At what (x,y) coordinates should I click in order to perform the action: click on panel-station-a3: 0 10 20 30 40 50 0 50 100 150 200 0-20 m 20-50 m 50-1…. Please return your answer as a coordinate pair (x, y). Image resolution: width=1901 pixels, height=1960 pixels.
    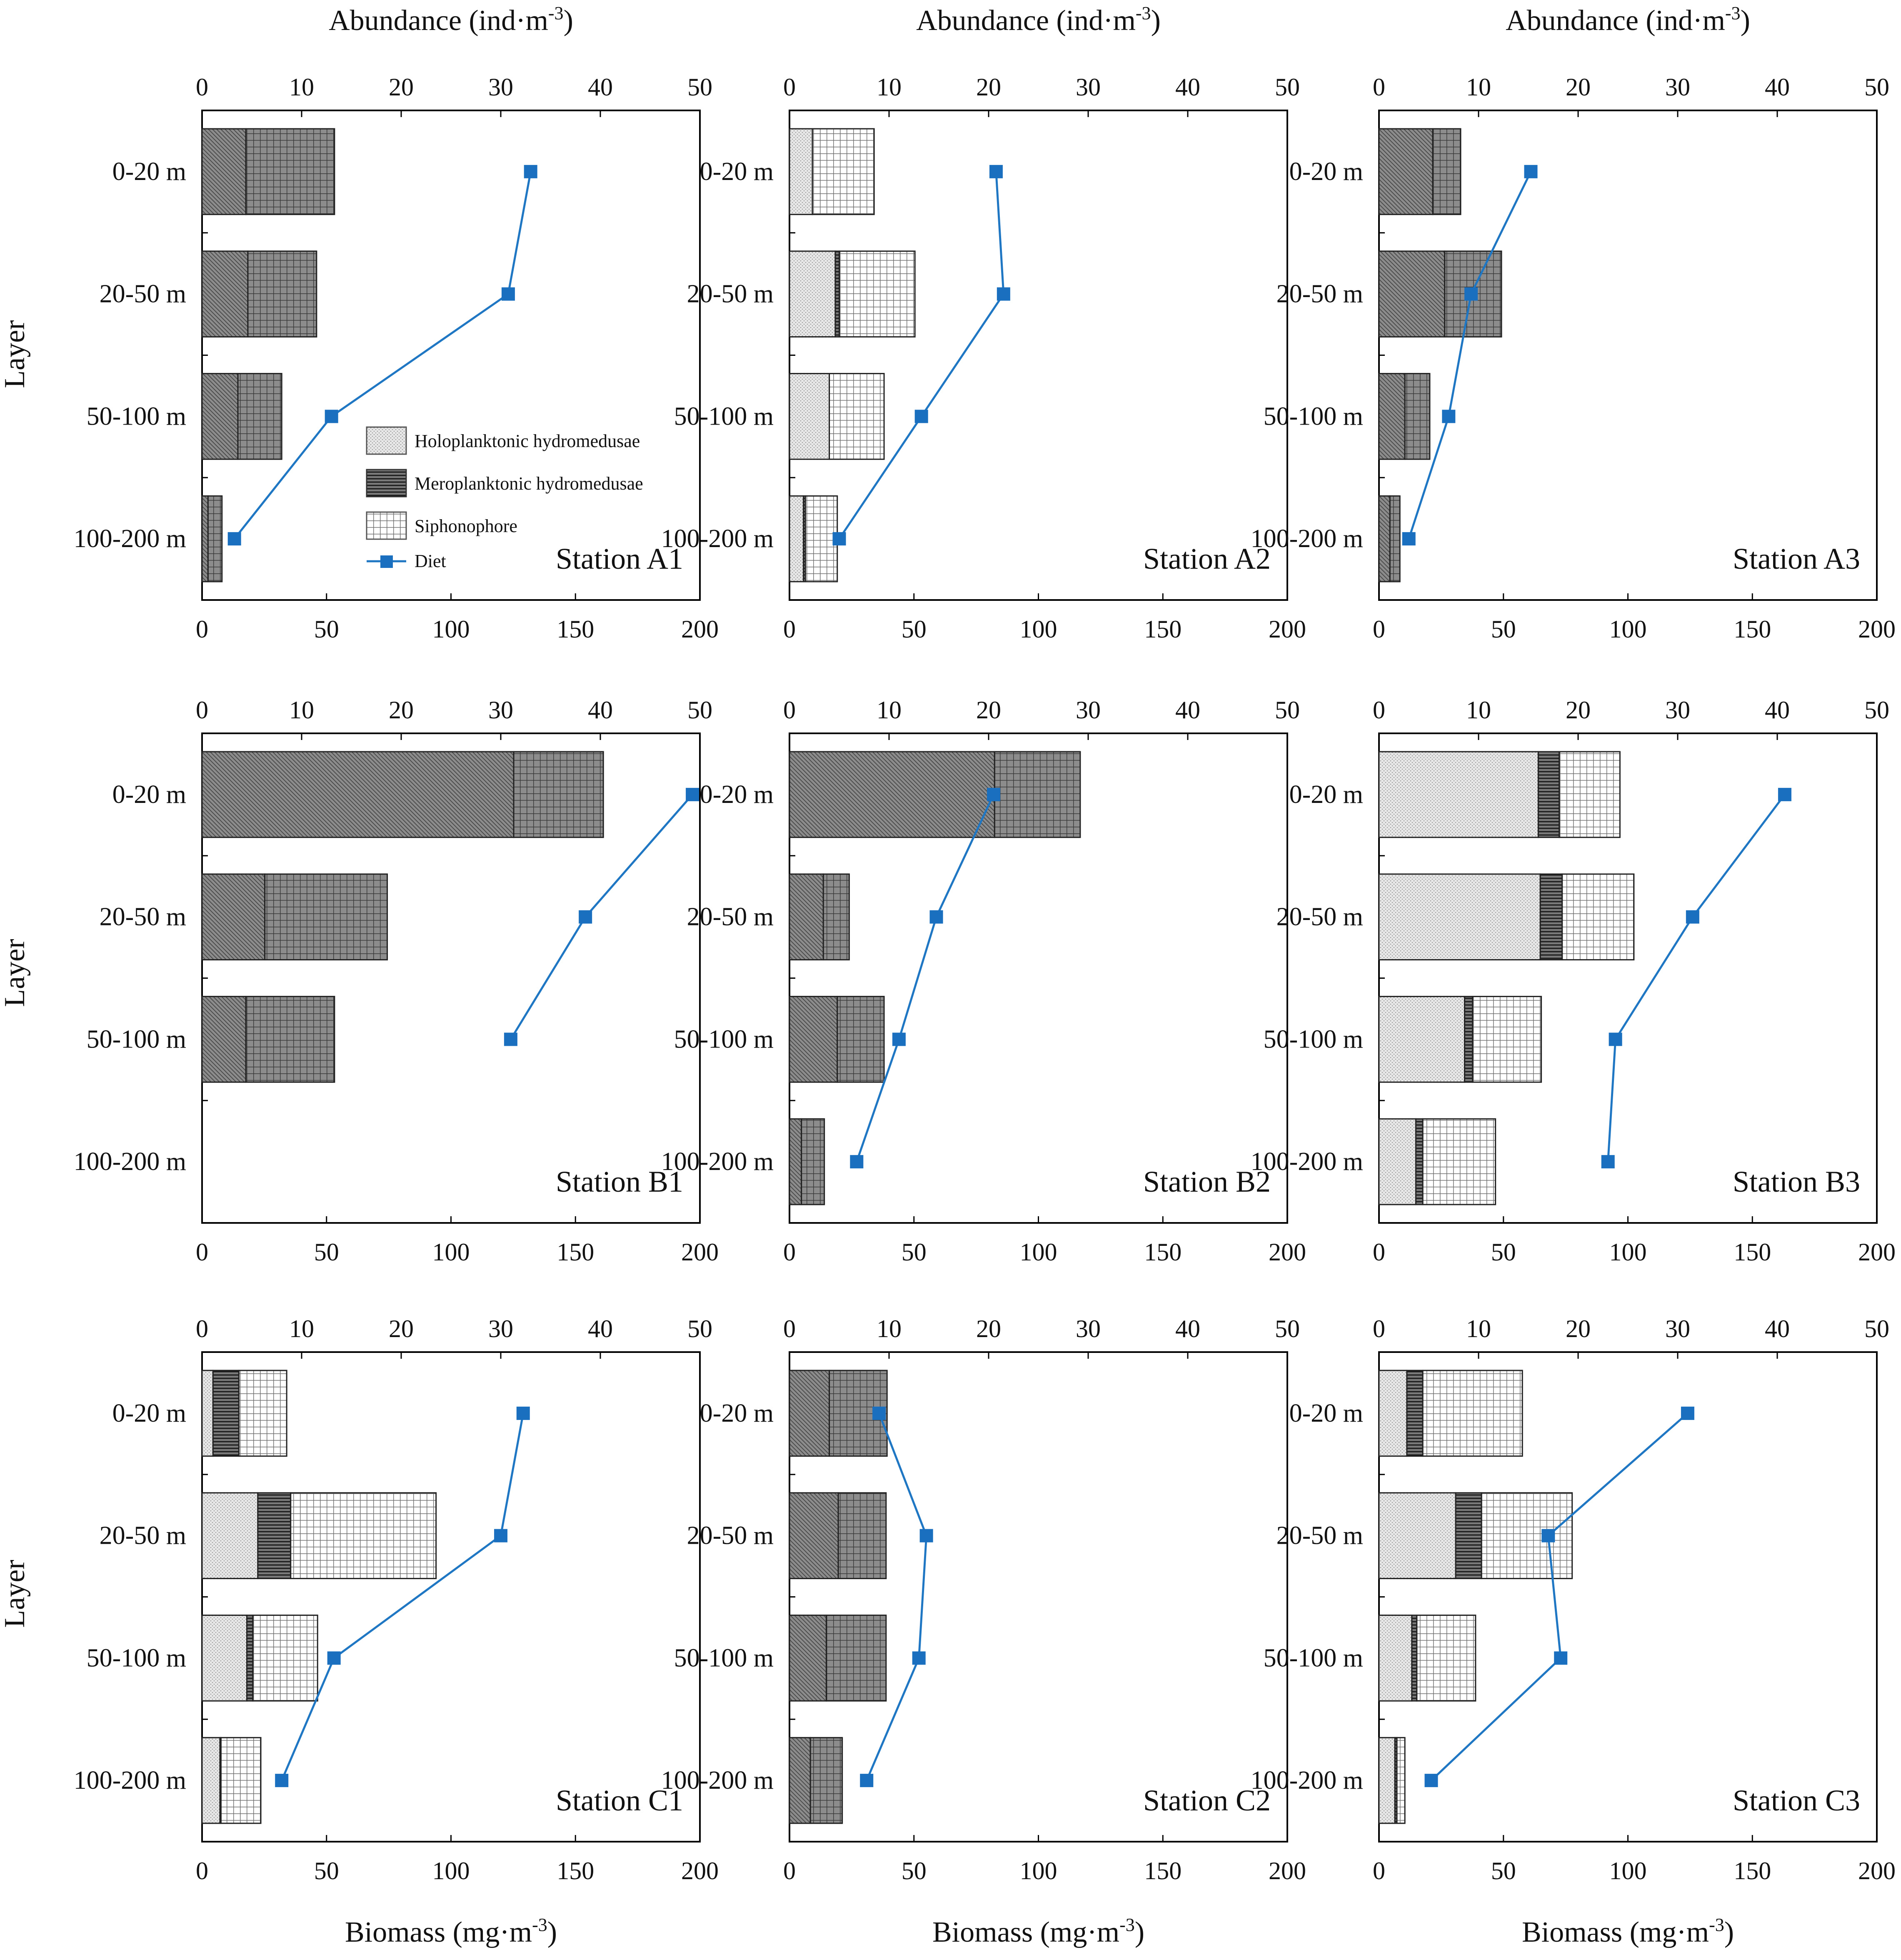
    Looking at the image, I should click on (1573, 323).